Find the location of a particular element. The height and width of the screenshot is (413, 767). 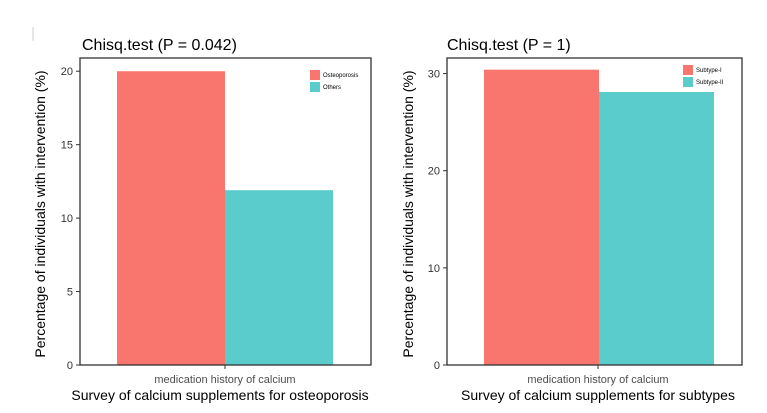

chart-title: Chisq.test (P = 1) is located at coordinates (509, 45).